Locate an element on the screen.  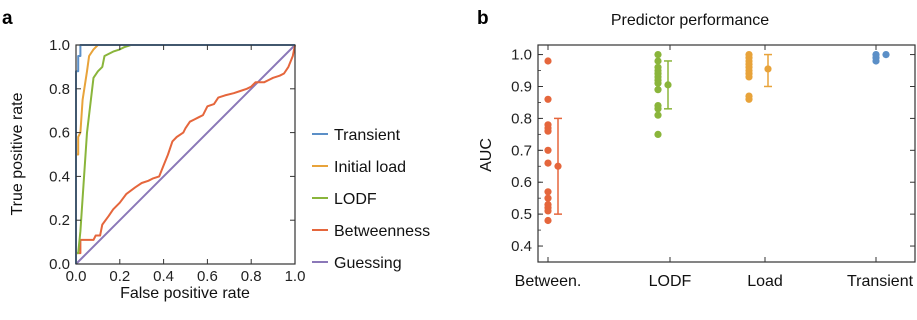
auc-y-tick-label: 0.7 is located at coordinates (521, 150).